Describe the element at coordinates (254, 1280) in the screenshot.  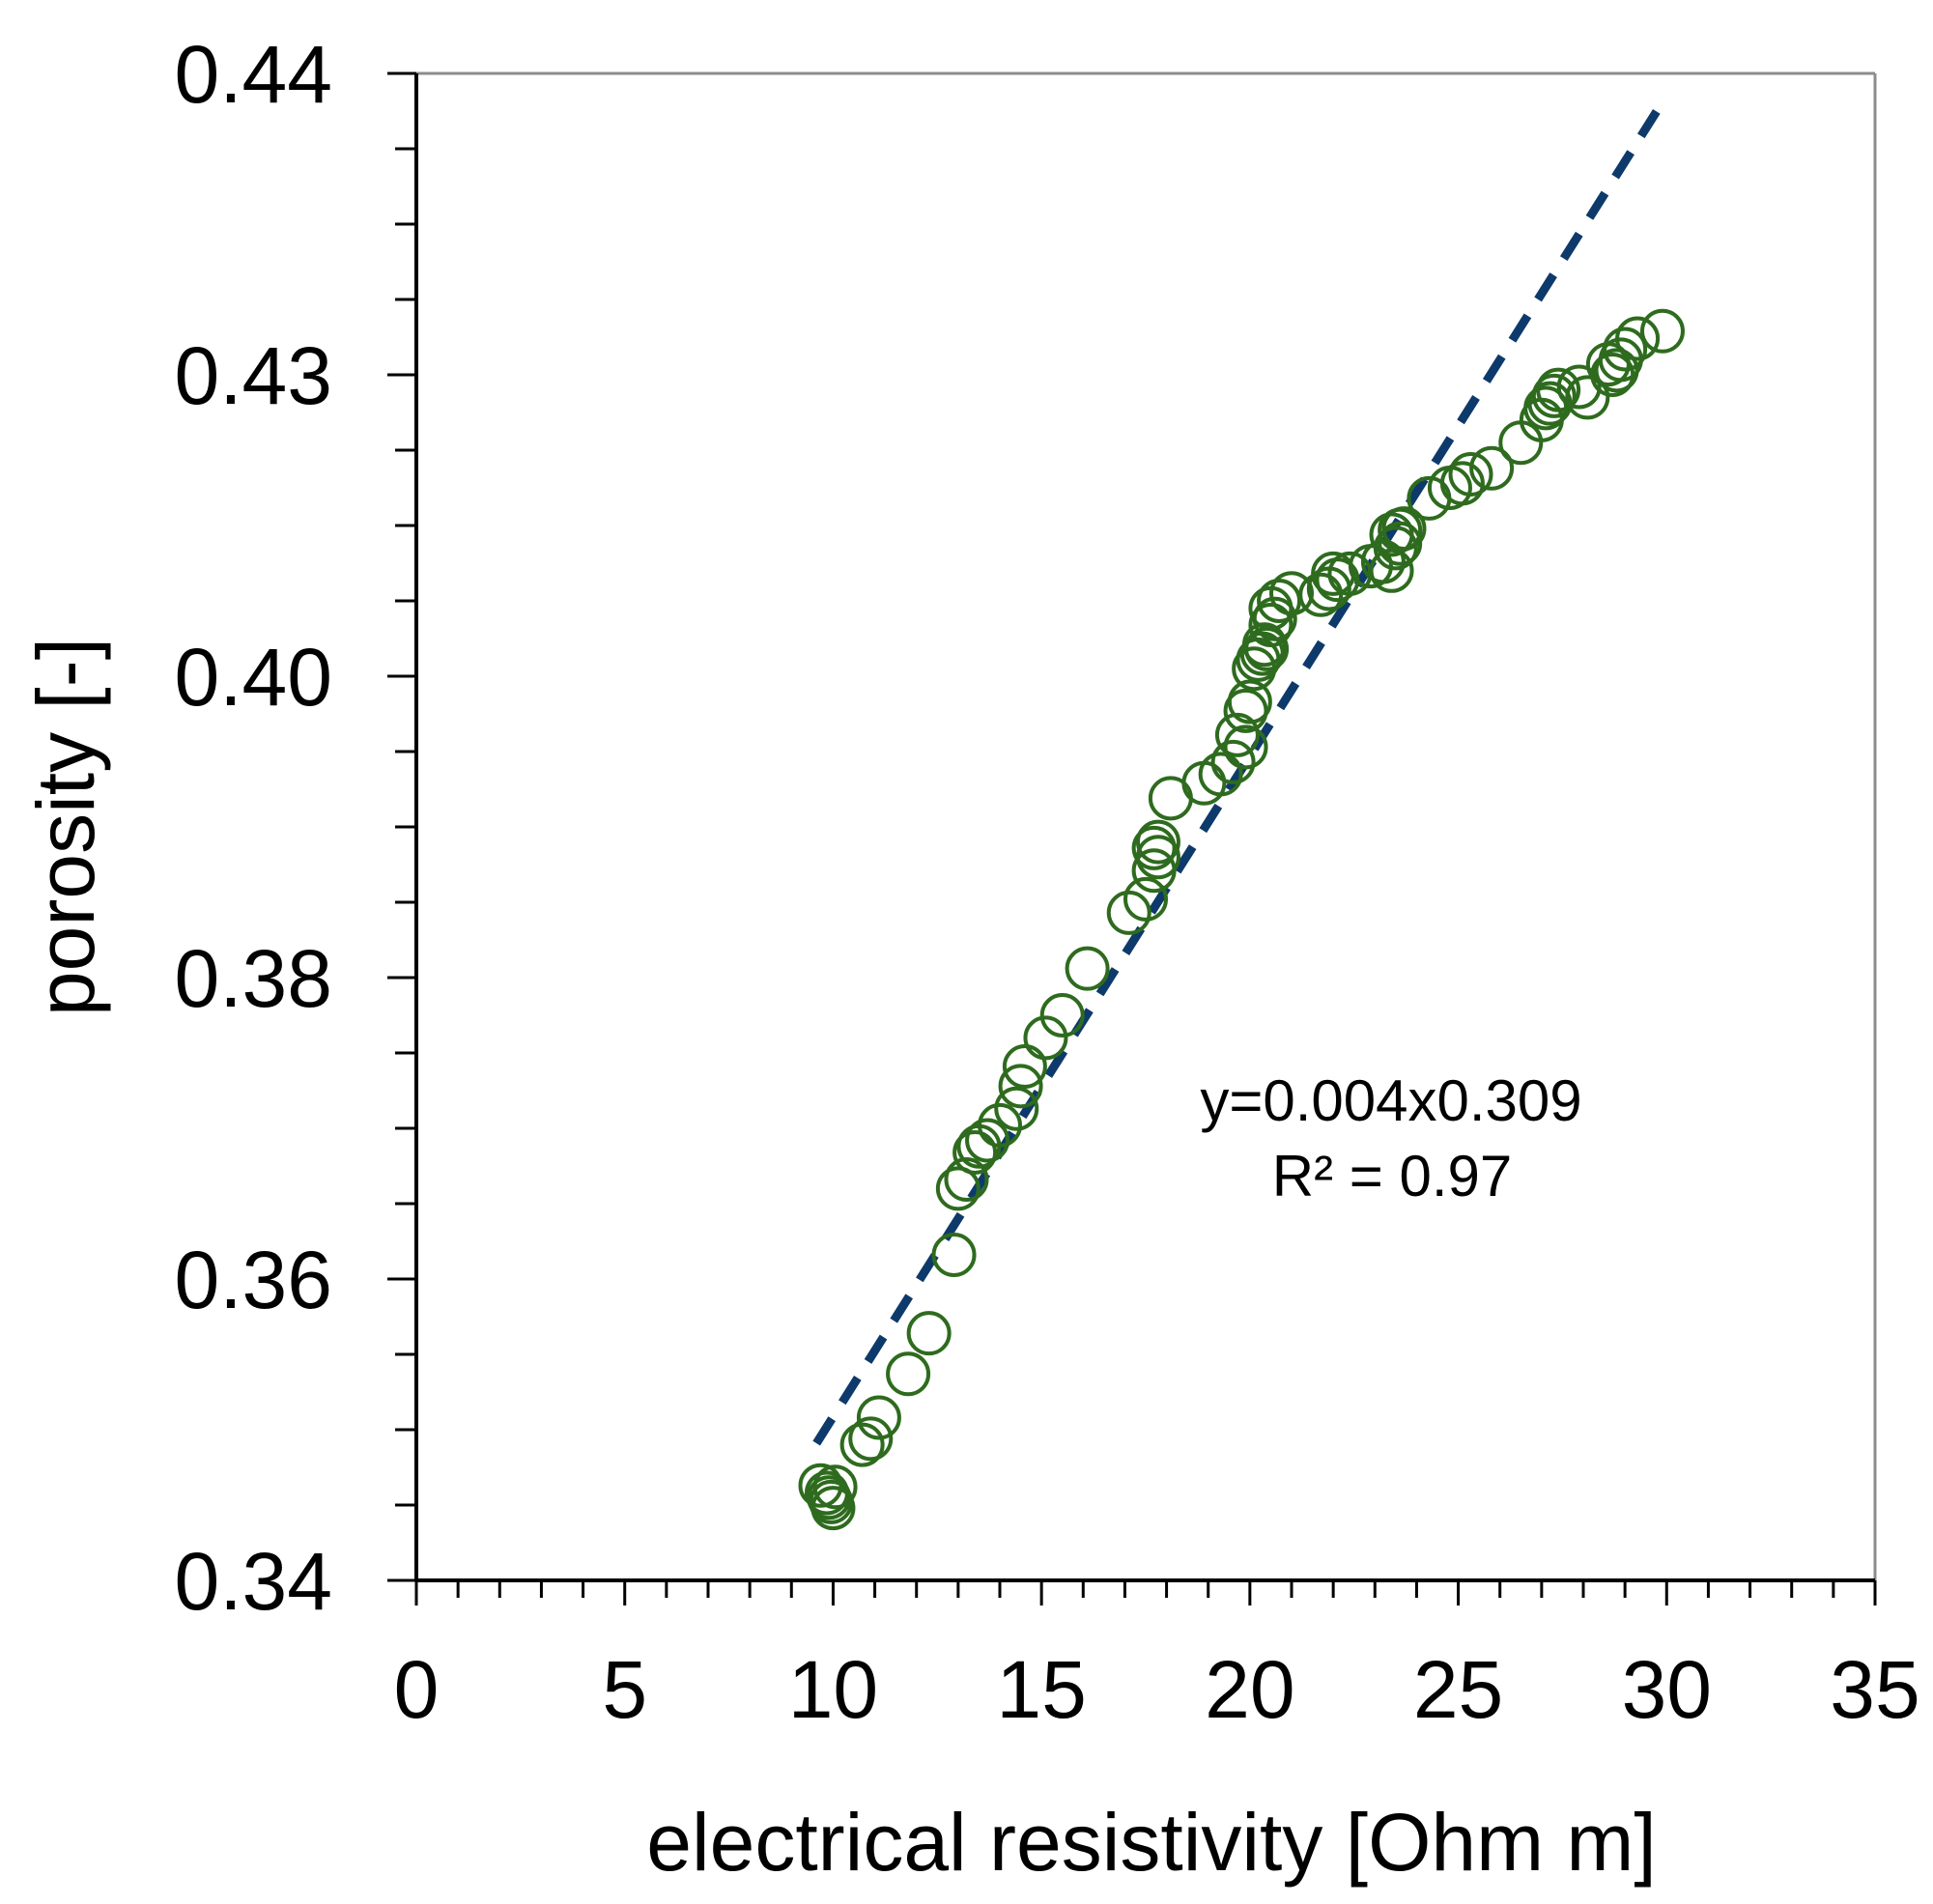
I see `y-tick-label: 0.36` at that location.